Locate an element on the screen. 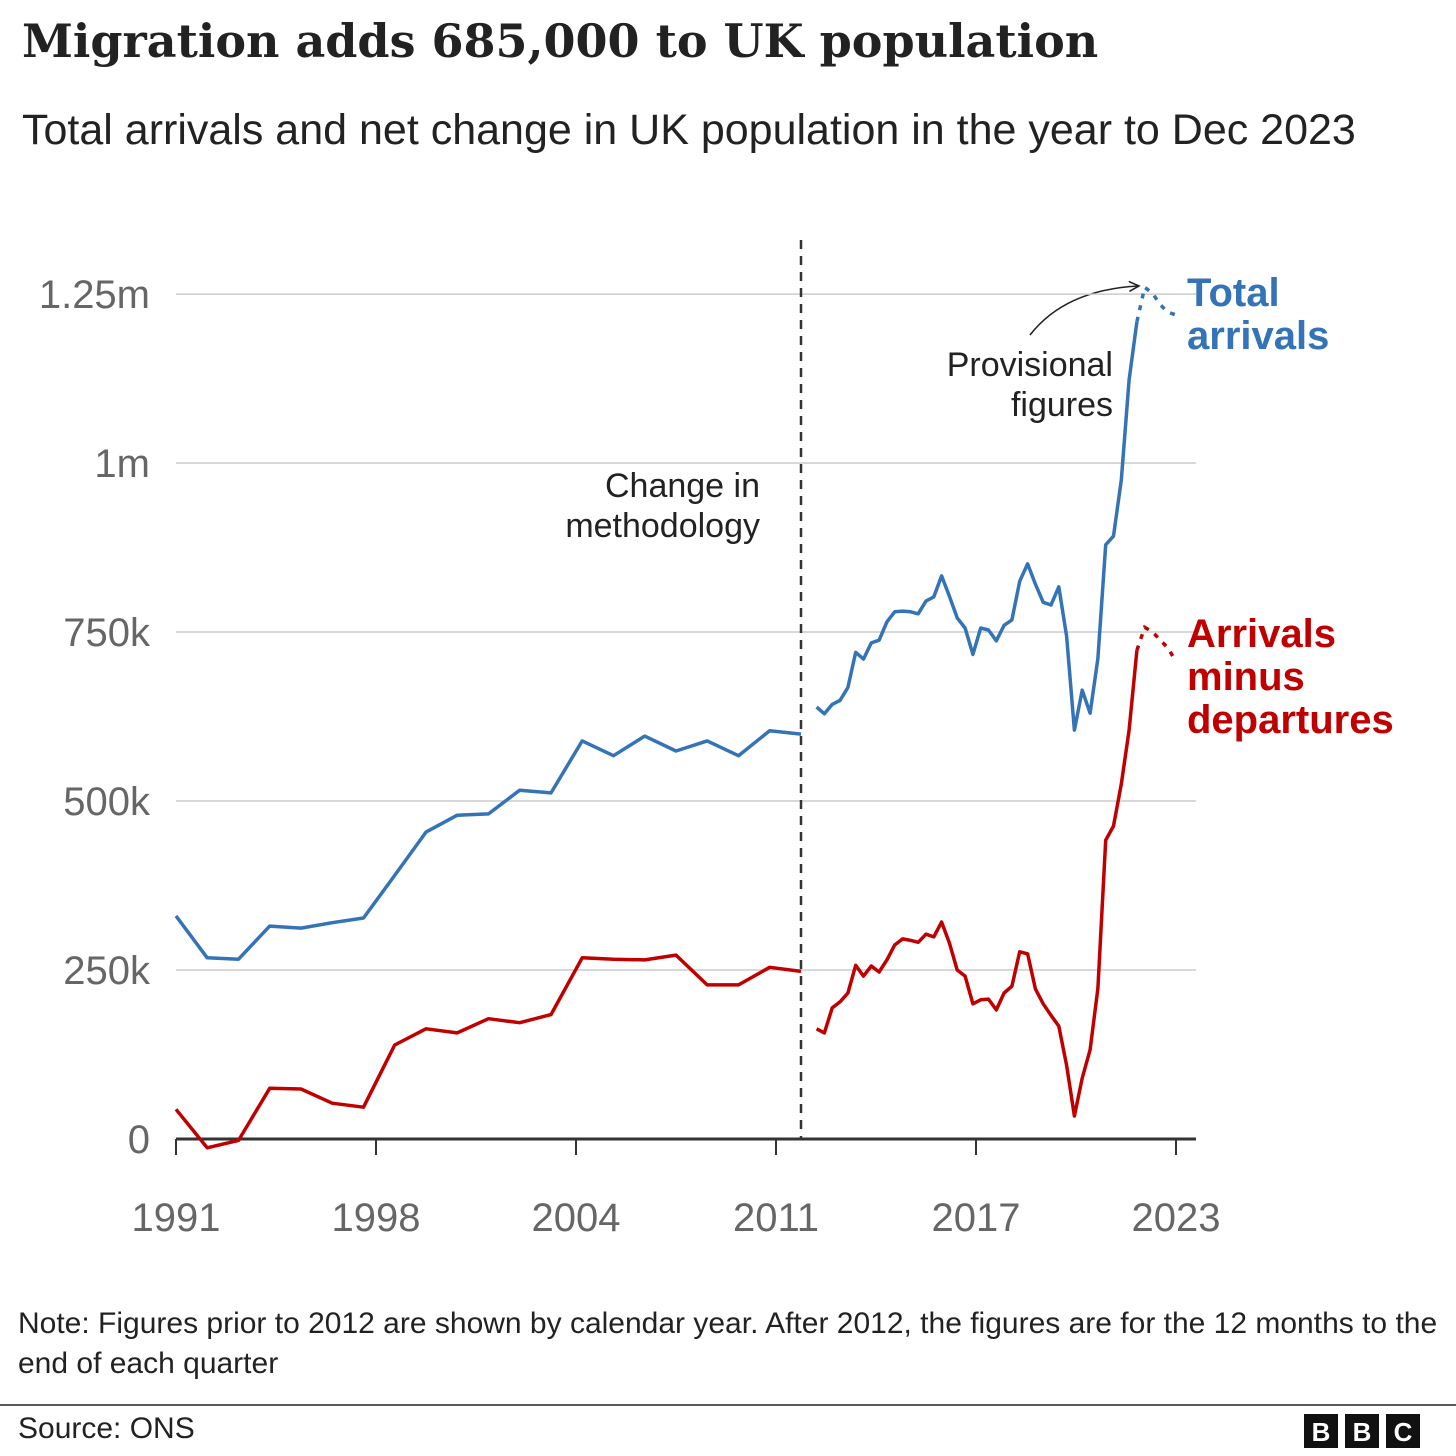  bbc-logo: B B C is located at coordinates (1362, 1431).